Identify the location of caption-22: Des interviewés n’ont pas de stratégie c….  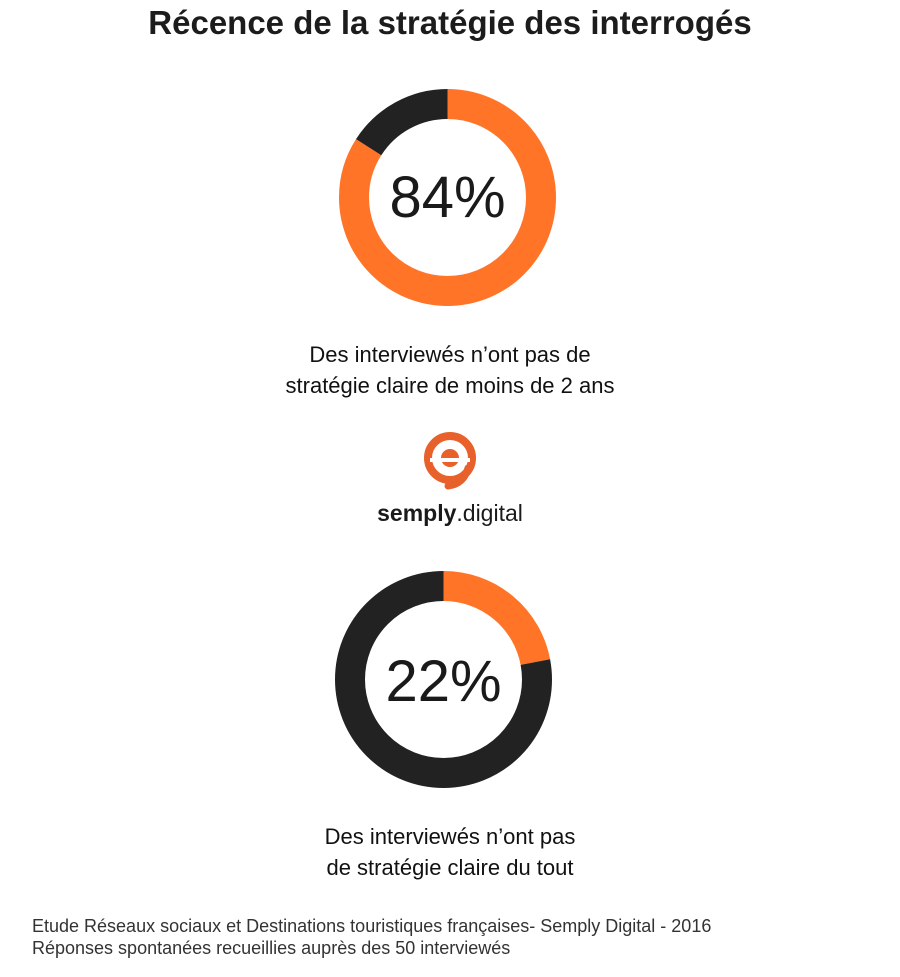
(450, 852).